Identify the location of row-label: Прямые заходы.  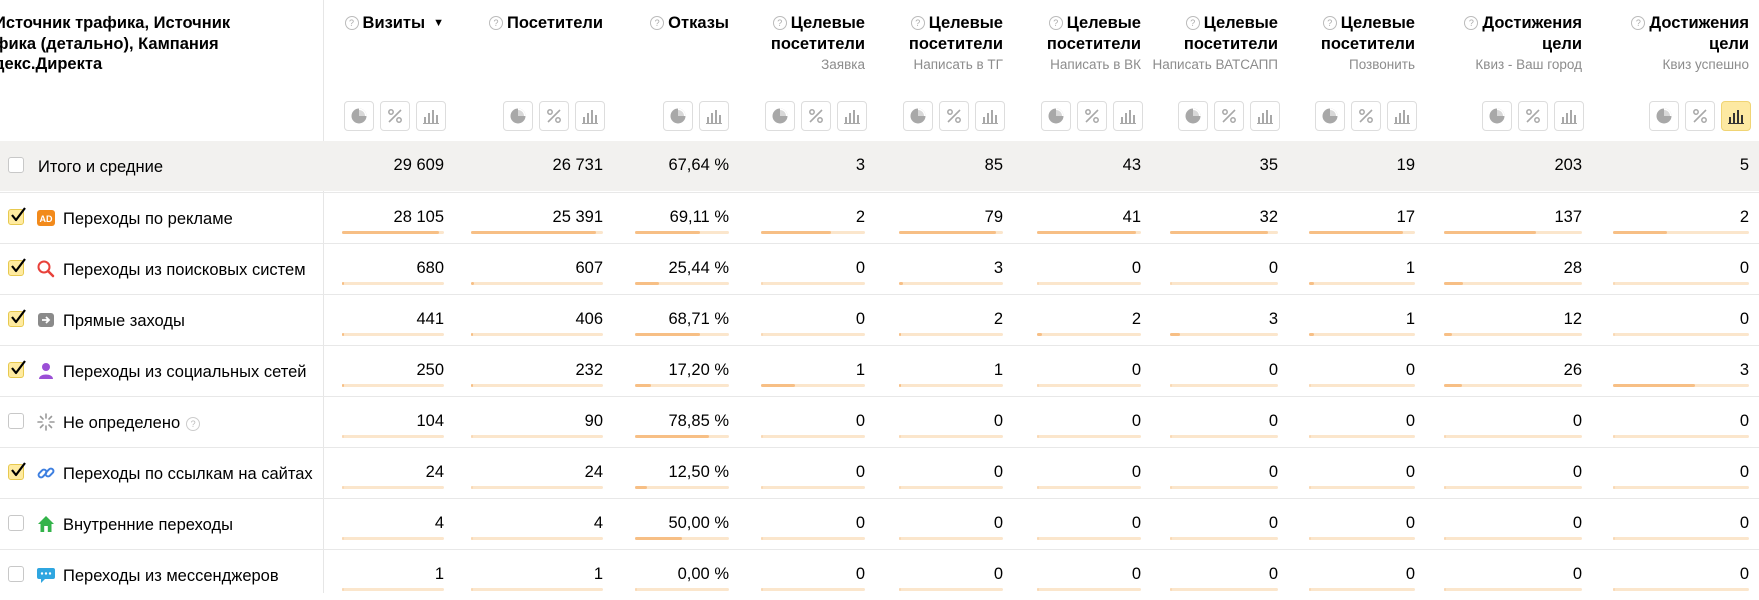
(124, 321).